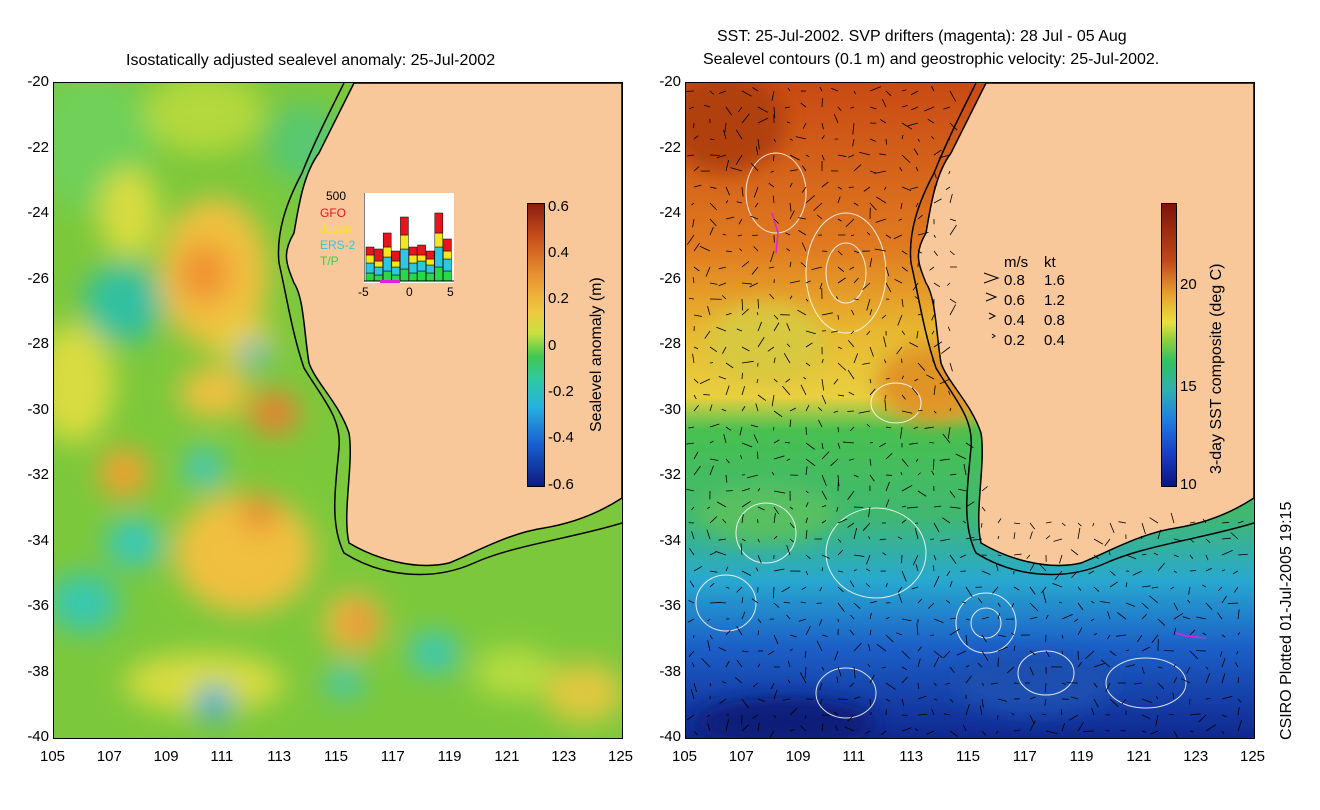  What do you see at coordinates (670, 736) in the screenshot?
I see `right-ytick-10: -40` at bounding box center [670, 736].